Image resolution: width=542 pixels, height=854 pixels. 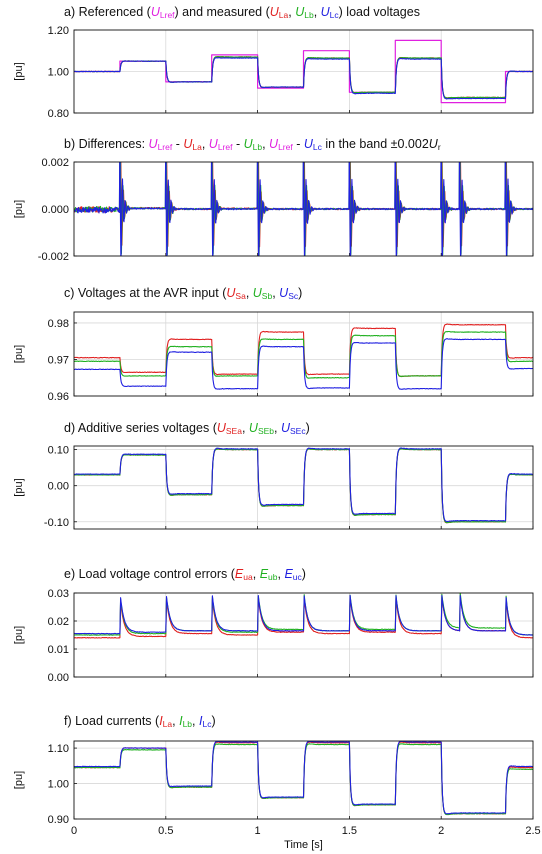 What do you see at coordinates (141, 428) in the screenshot?
I see `title-part: d) Additive series voltages (` at bounding box center [141, 428].